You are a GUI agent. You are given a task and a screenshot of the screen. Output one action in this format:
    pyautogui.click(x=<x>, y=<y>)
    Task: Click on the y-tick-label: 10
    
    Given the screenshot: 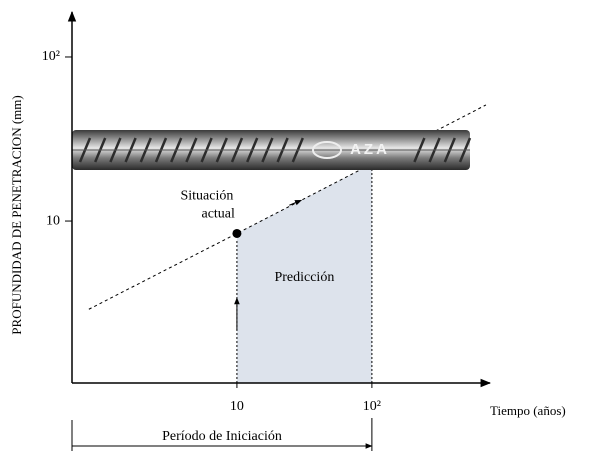 What is the action you would take?
    pyautogui.click(x=53, y=220)
    